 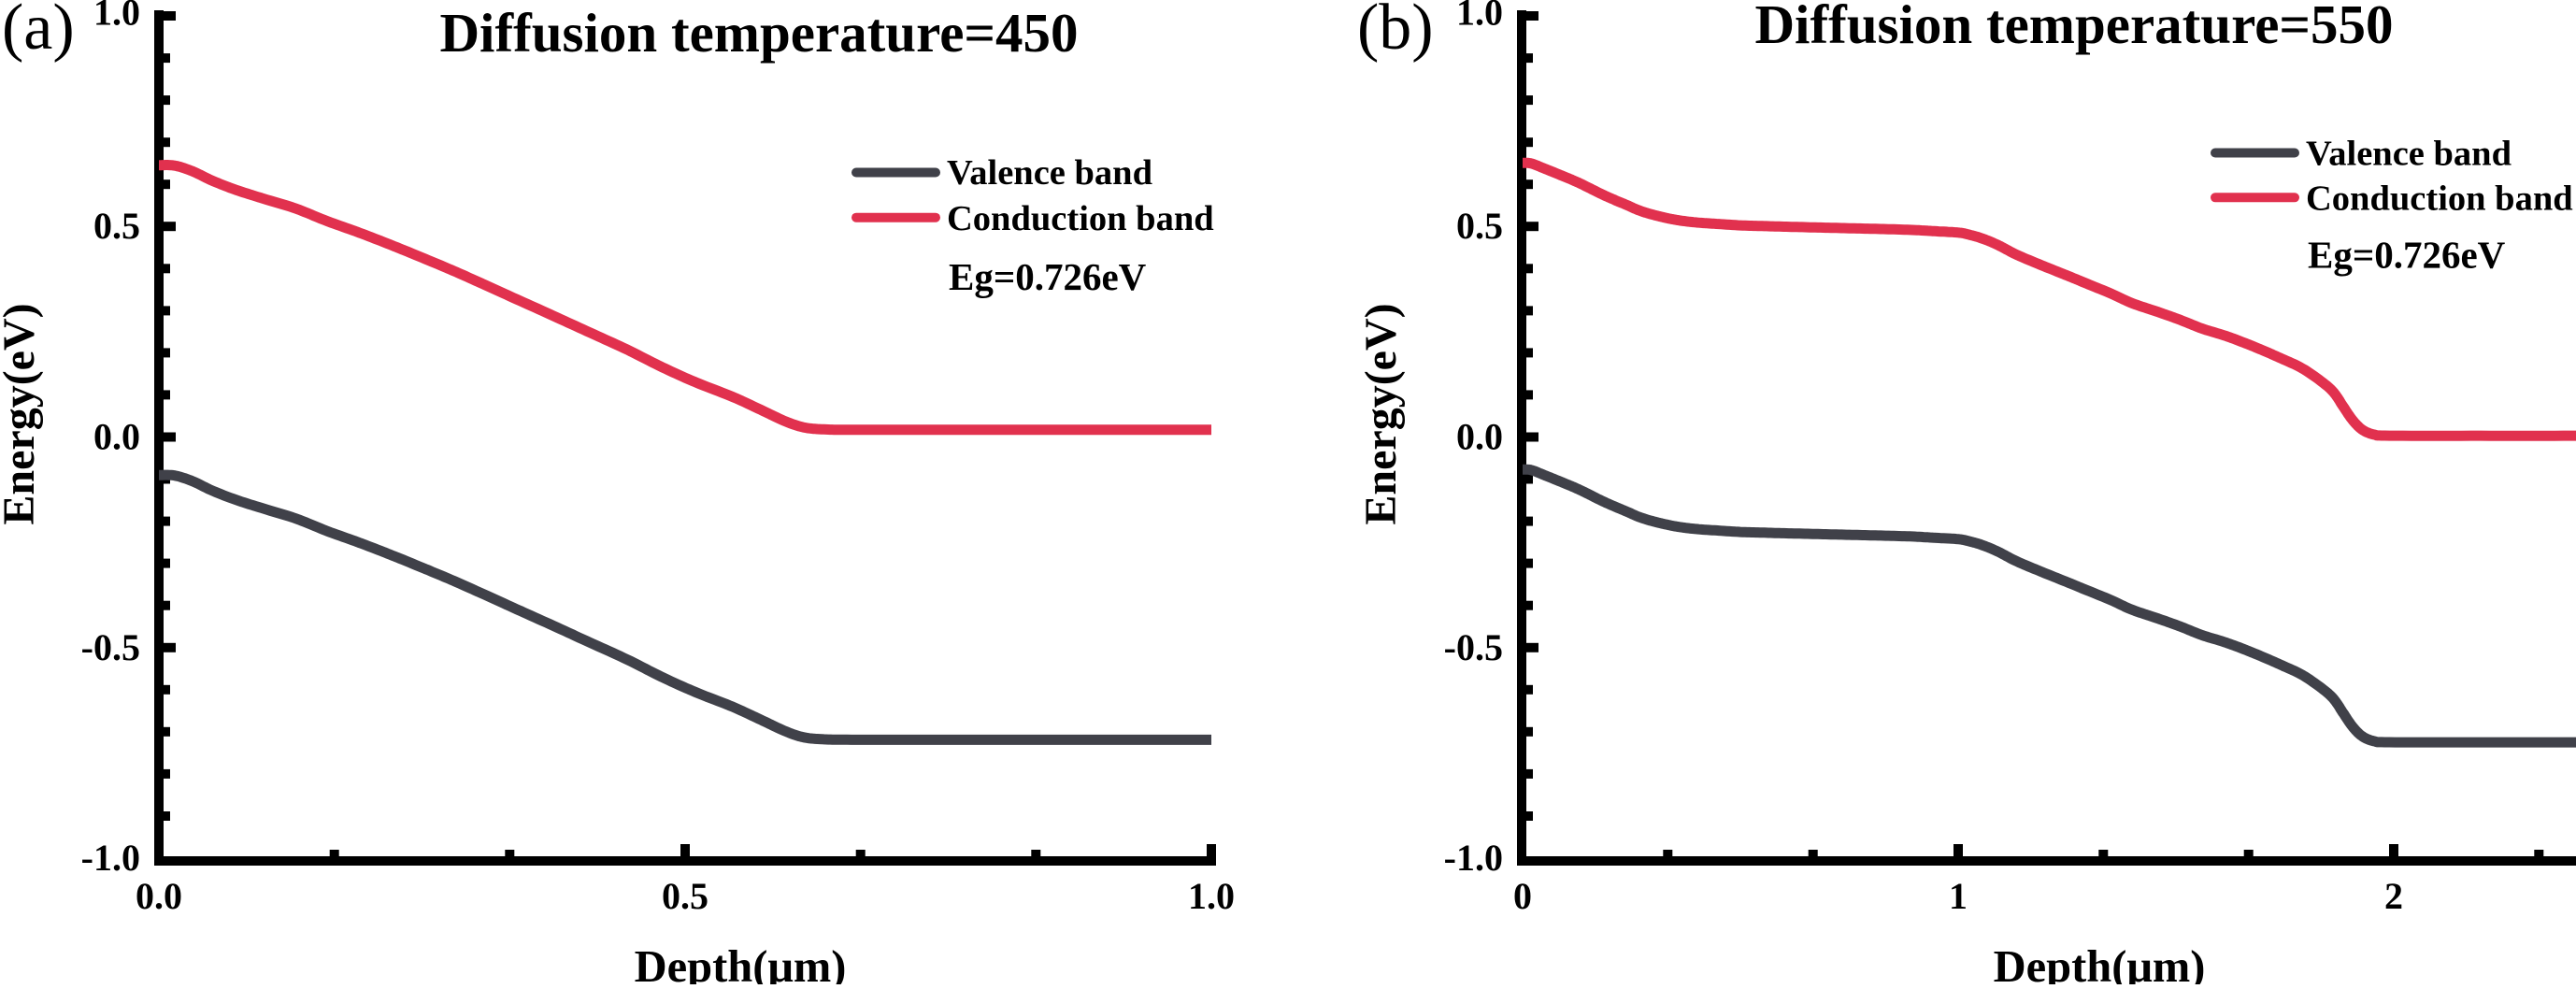 I want to click on svg-text: 2, so click(x=2393, y=896).